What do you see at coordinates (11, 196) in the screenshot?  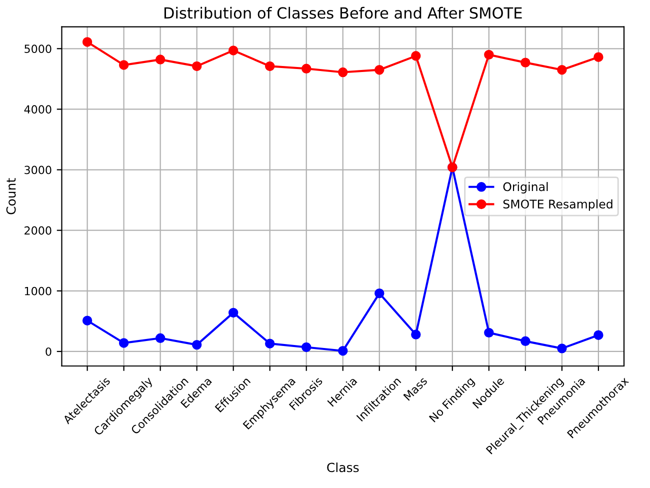 I see `y-axis-title: Count` at bounding box center [11, 196].